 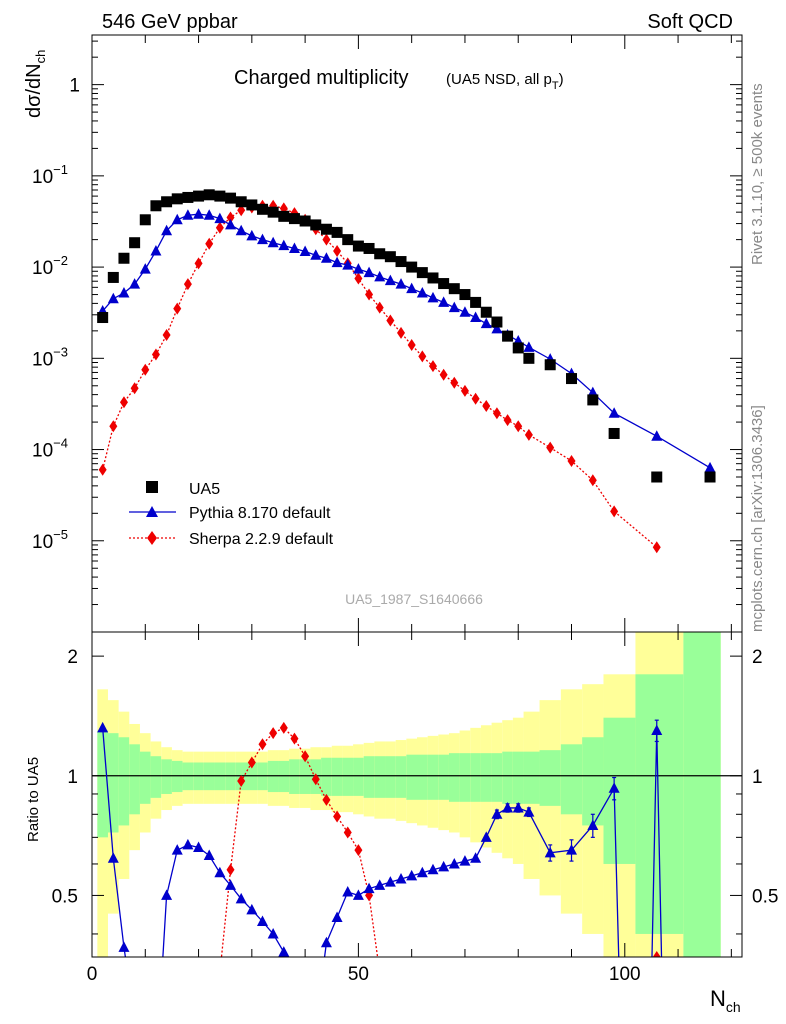 I want to click on main-y-tick-label-exp: −1, so click(x=60, y=169).